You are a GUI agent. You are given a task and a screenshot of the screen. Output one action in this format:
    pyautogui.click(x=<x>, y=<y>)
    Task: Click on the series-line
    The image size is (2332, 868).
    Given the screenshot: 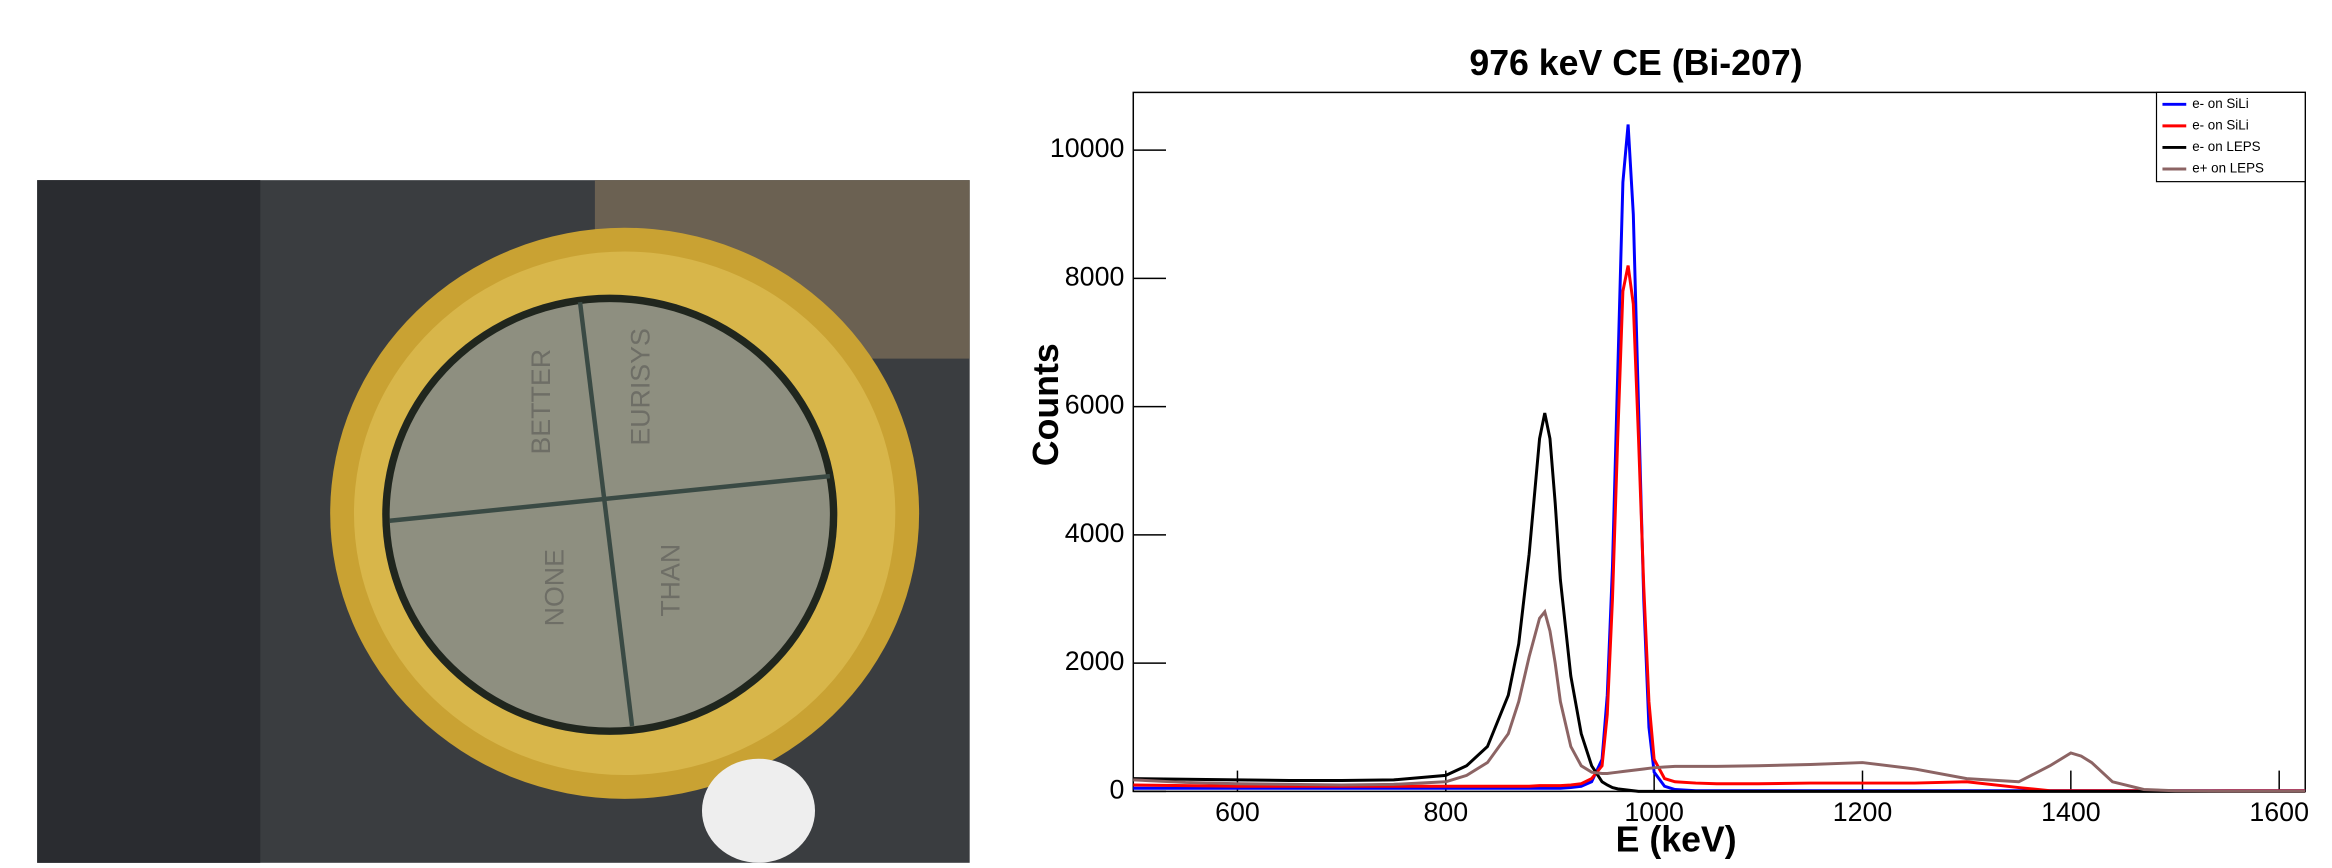 What is the action you would take?
    pyautogui.click(x=1719, y=700)
    